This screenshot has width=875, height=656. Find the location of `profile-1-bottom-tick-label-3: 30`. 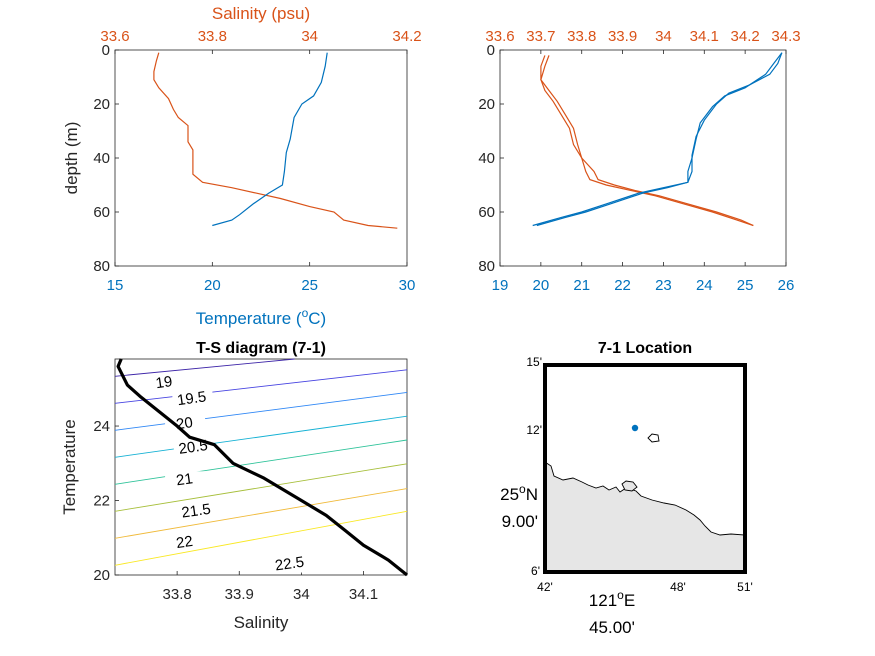

profile-1-bottom-tick-label-3: 30 is located at coordinates (407, 285).